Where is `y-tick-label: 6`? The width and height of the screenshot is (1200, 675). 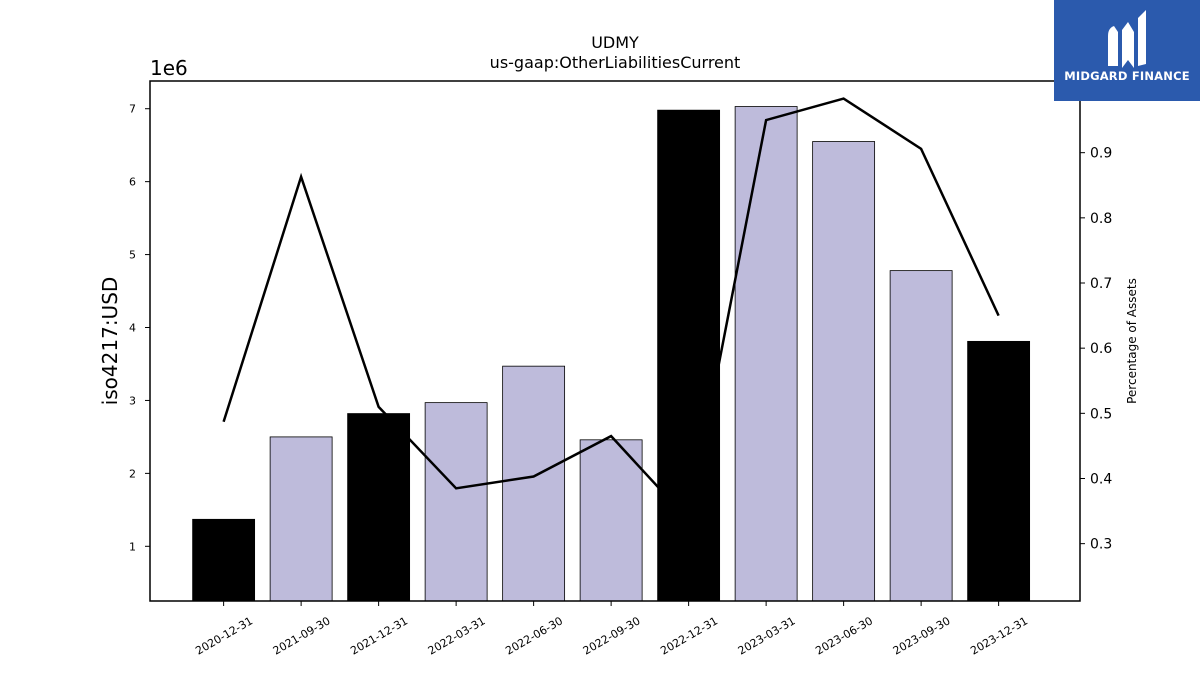
y-tick-label: 6 is located at coordinates (132, 182).